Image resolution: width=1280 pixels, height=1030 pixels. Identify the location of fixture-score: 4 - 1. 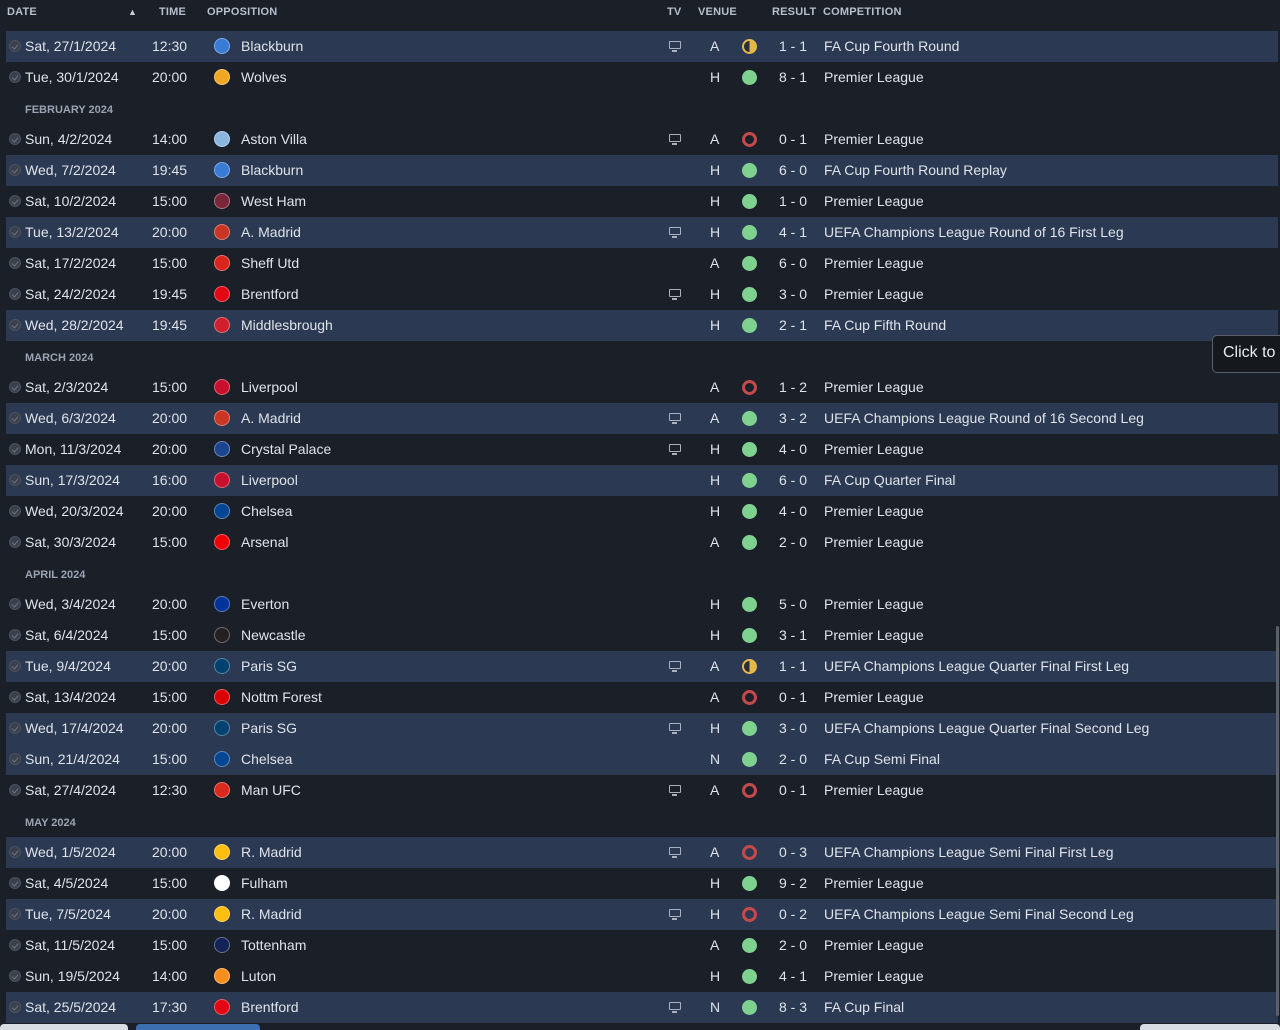
(793, 976).